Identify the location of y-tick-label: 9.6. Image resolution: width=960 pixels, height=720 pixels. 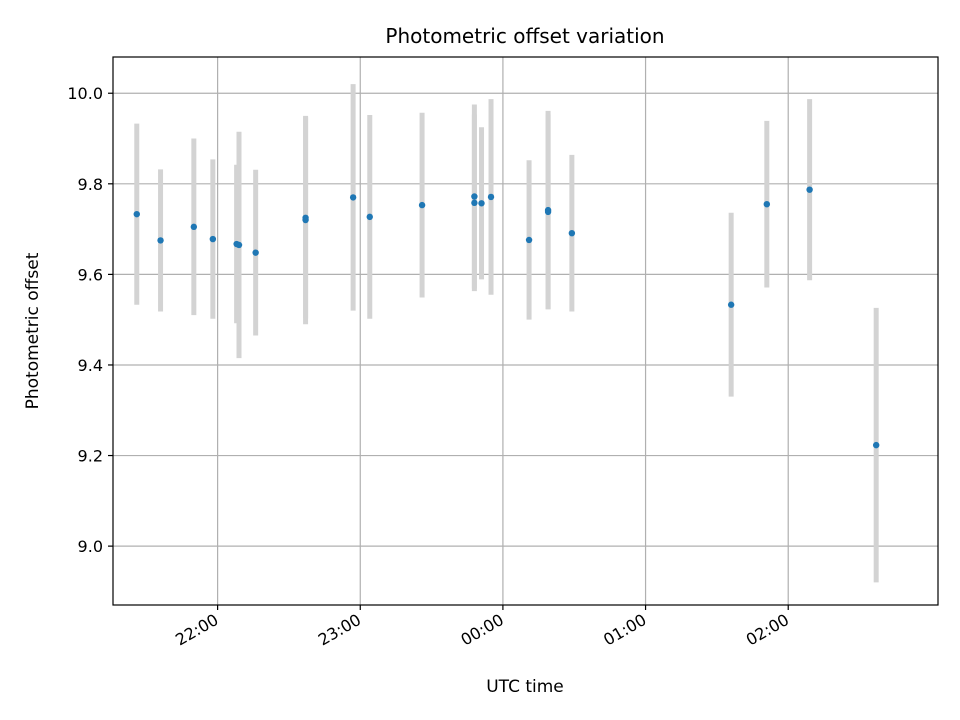
(90, 274).